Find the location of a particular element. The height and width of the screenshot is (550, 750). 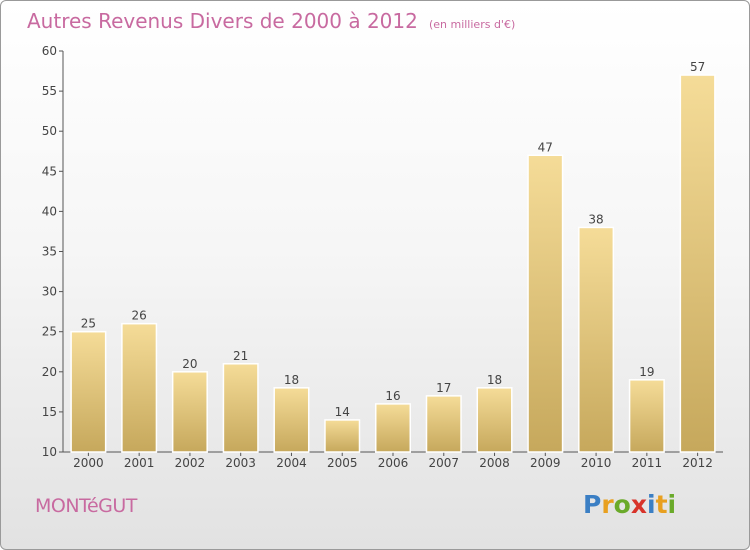

data-label: 47 is located at coordinates (545, 147).